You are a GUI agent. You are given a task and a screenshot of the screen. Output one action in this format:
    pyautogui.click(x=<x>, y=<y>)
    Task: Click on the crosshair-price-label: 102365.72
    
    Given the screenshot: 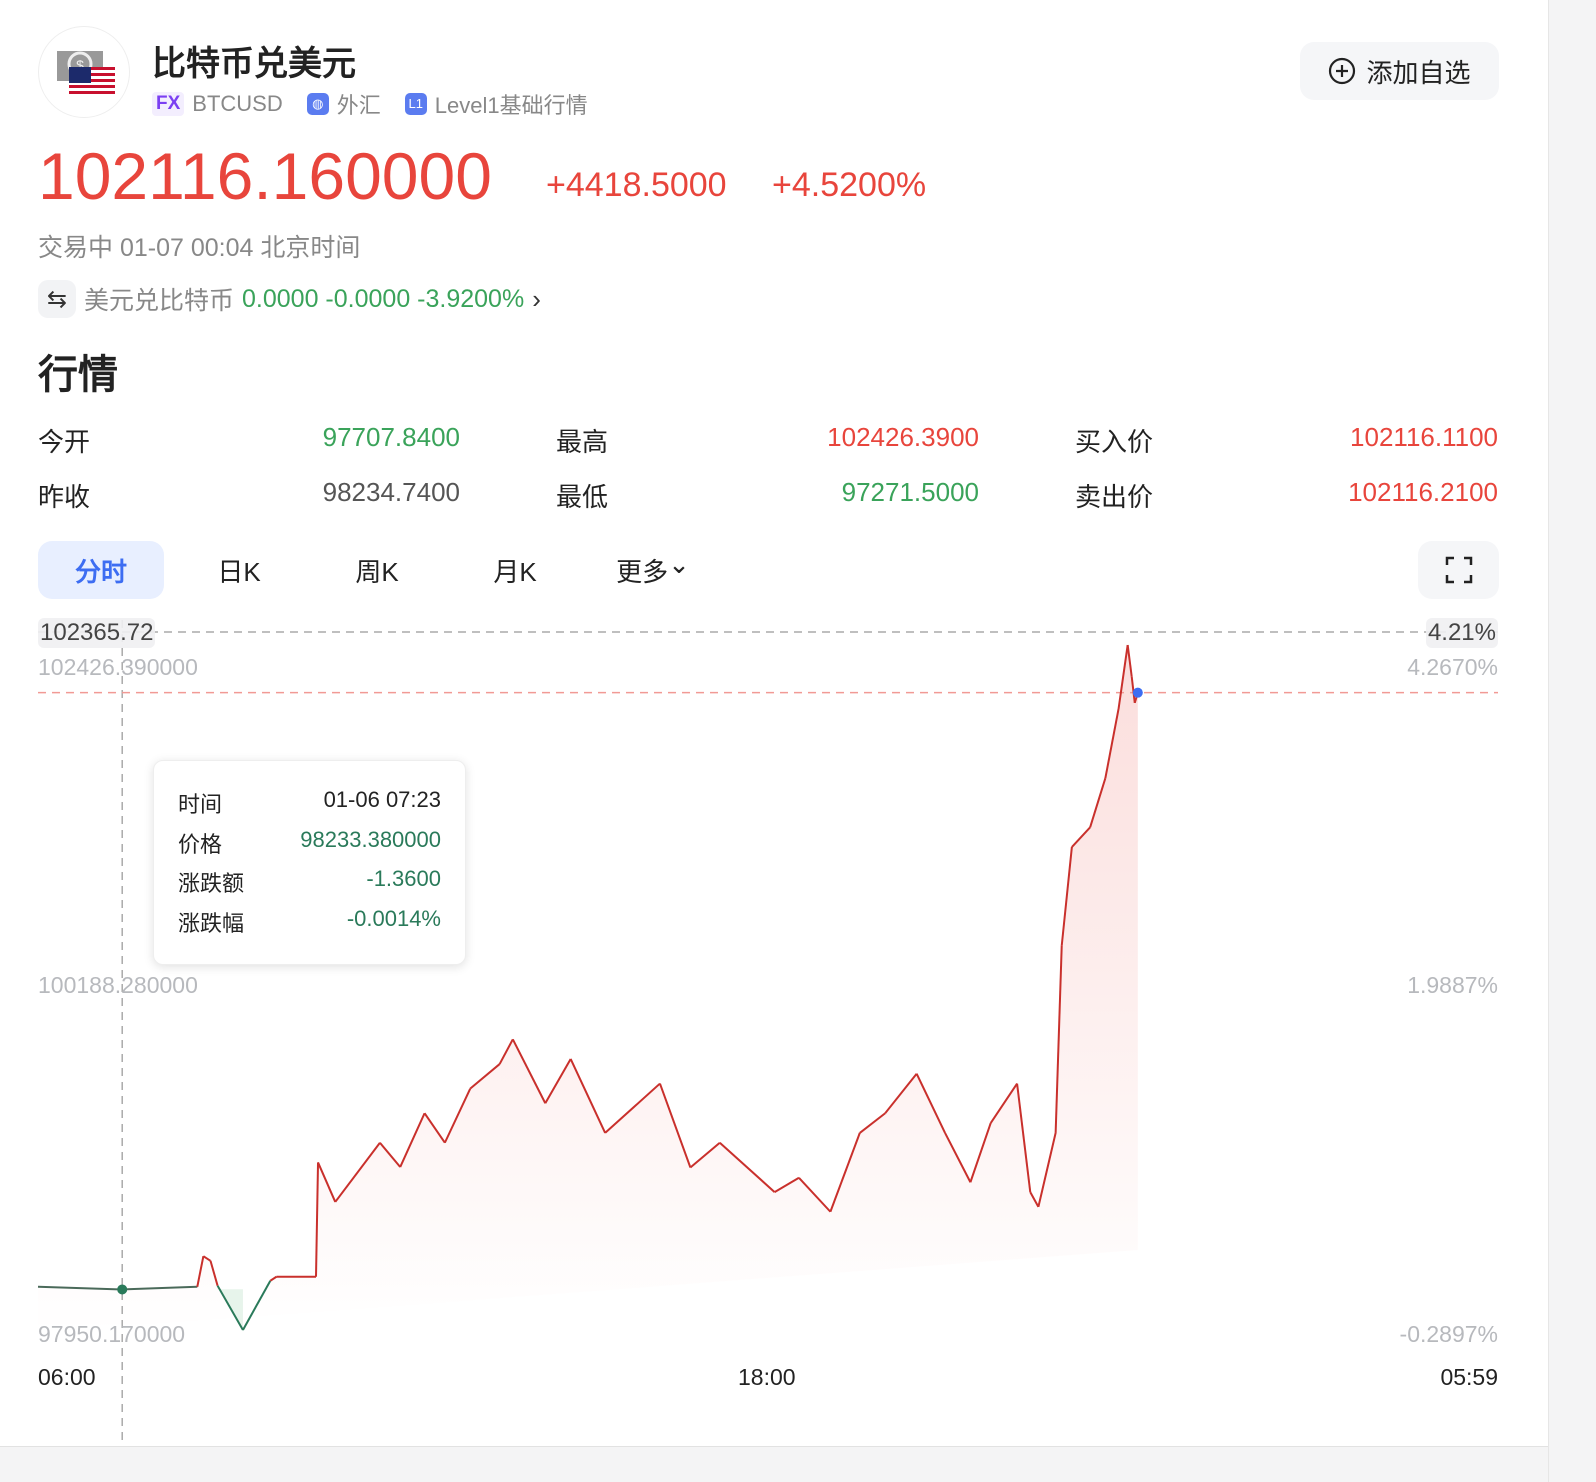 What is the action you would take?
    pyautogui.click(x=97, y=633)
    